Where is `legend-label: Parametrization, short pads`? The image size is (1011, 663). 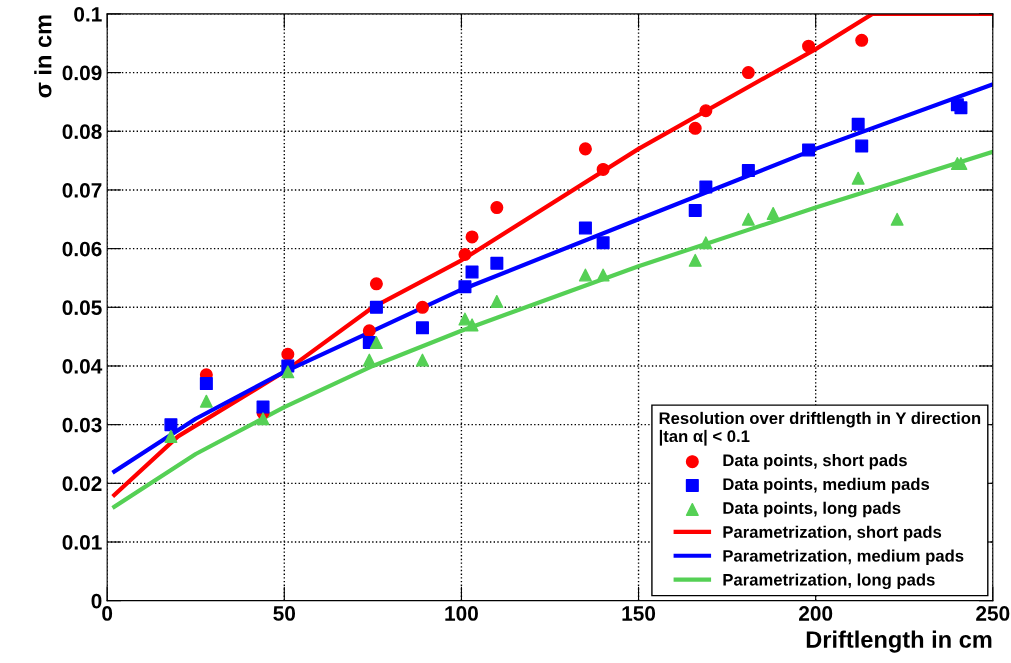
legend-label: Parametrization, short pads is located at coordinates (832, 533).